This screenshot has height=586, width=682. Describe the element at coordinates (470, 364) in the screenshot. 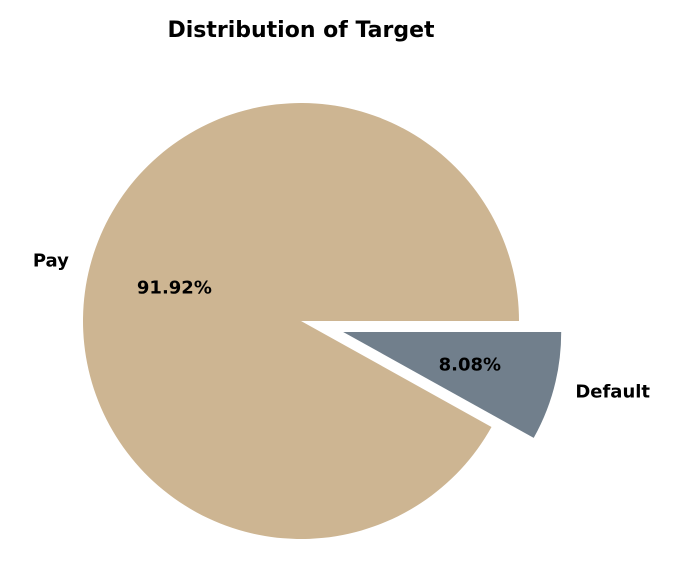

I see `slice-percent-default: 8.08%` at that location.